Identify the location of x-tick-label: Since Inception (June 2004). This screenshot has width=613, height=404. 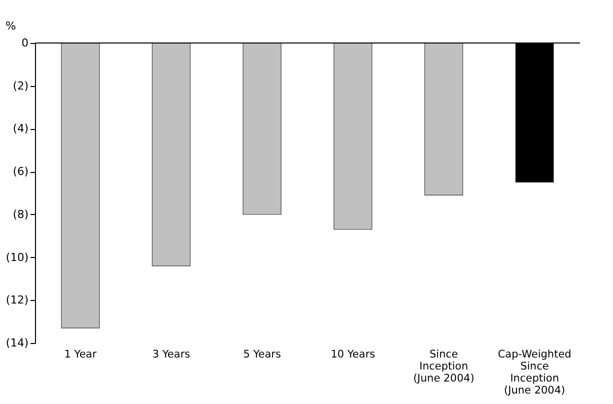
(443, 366).